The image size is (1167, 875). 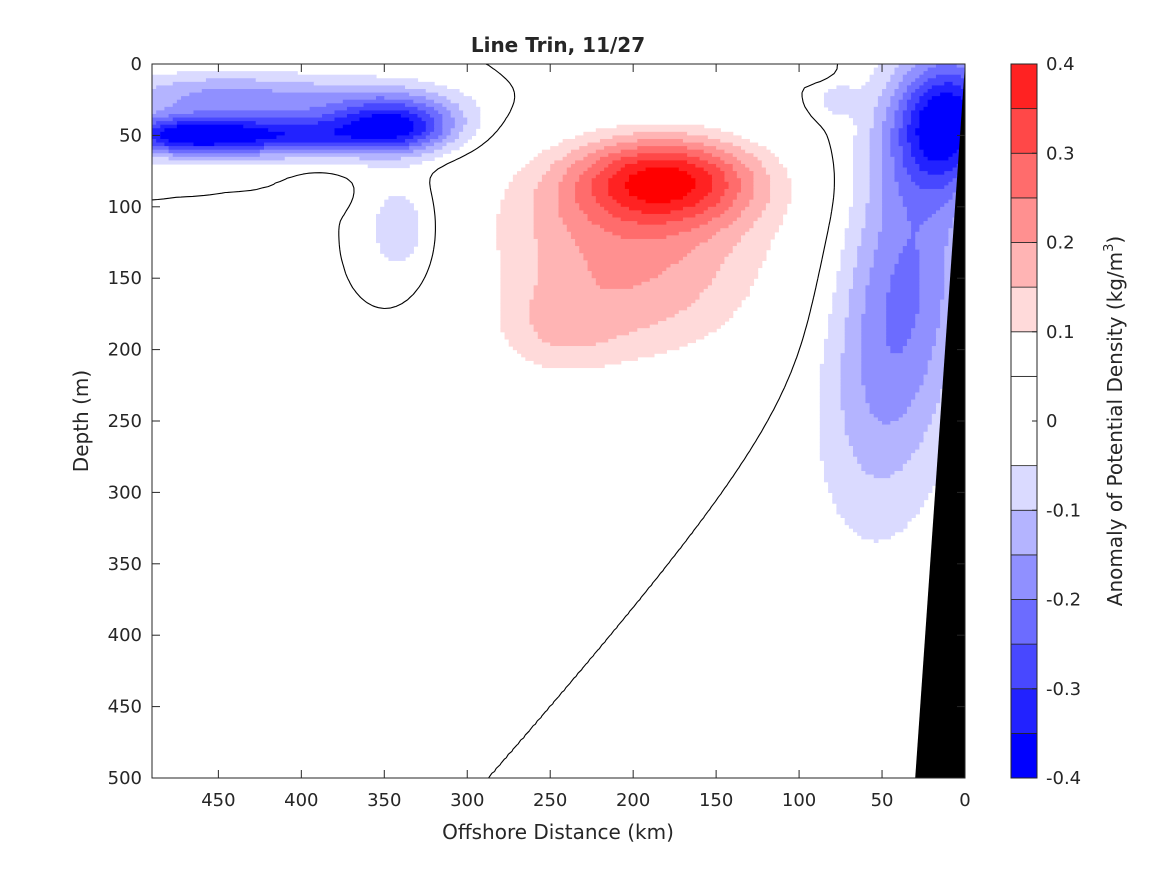 I want to click on colorbar-band, so click(x=1024, y=666).